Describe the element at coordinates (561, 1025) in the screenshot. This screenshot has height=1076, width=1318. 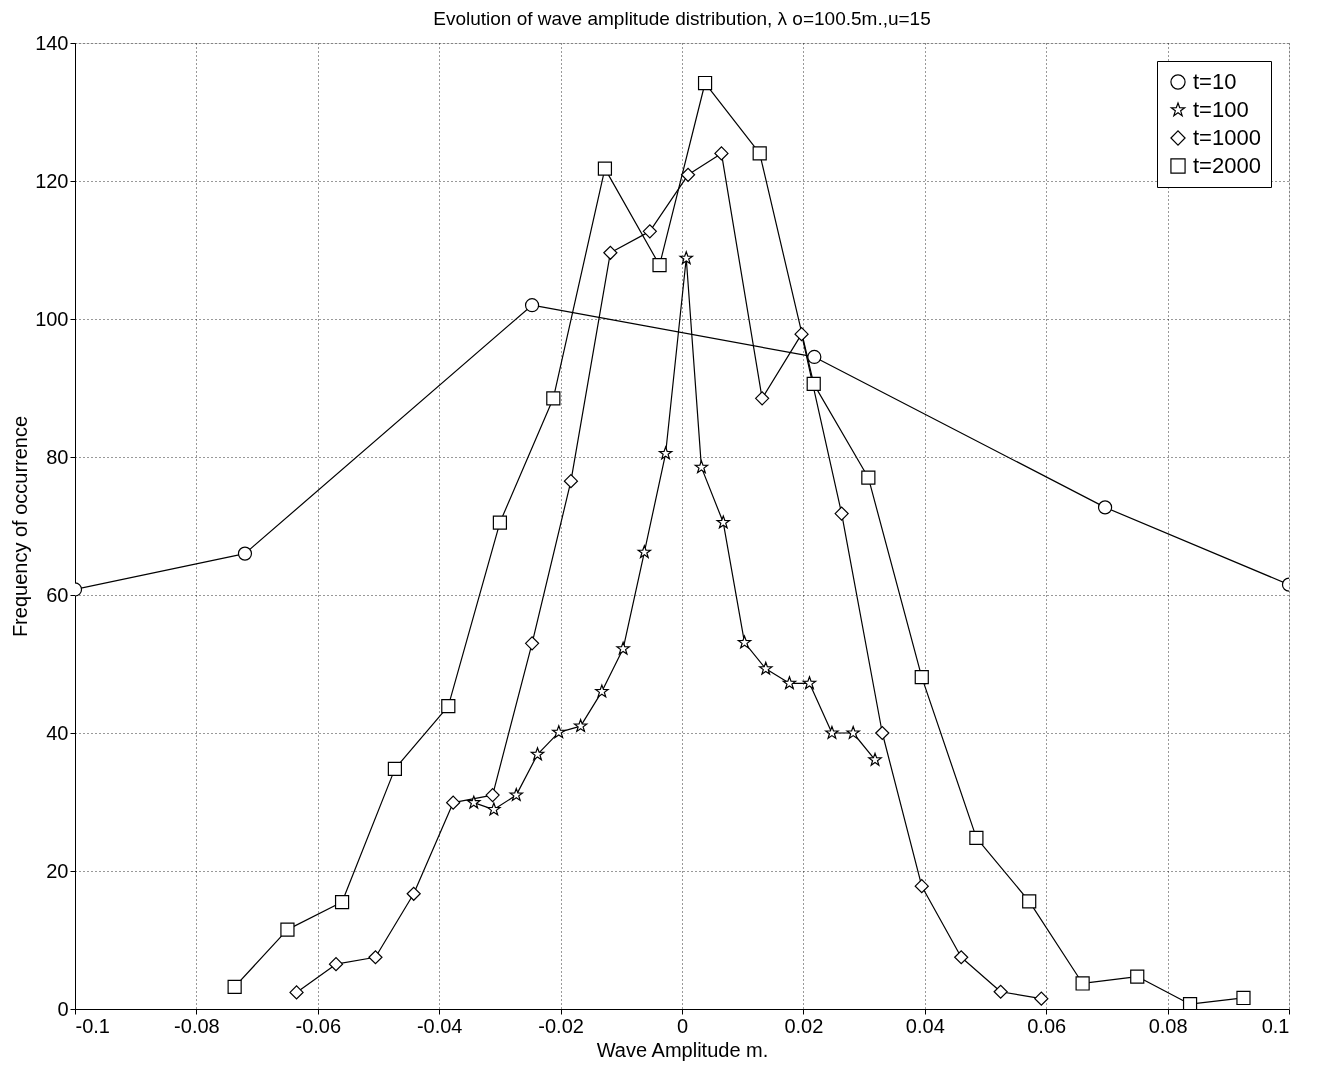
I see `x-tick-label: -0.02` at that location.